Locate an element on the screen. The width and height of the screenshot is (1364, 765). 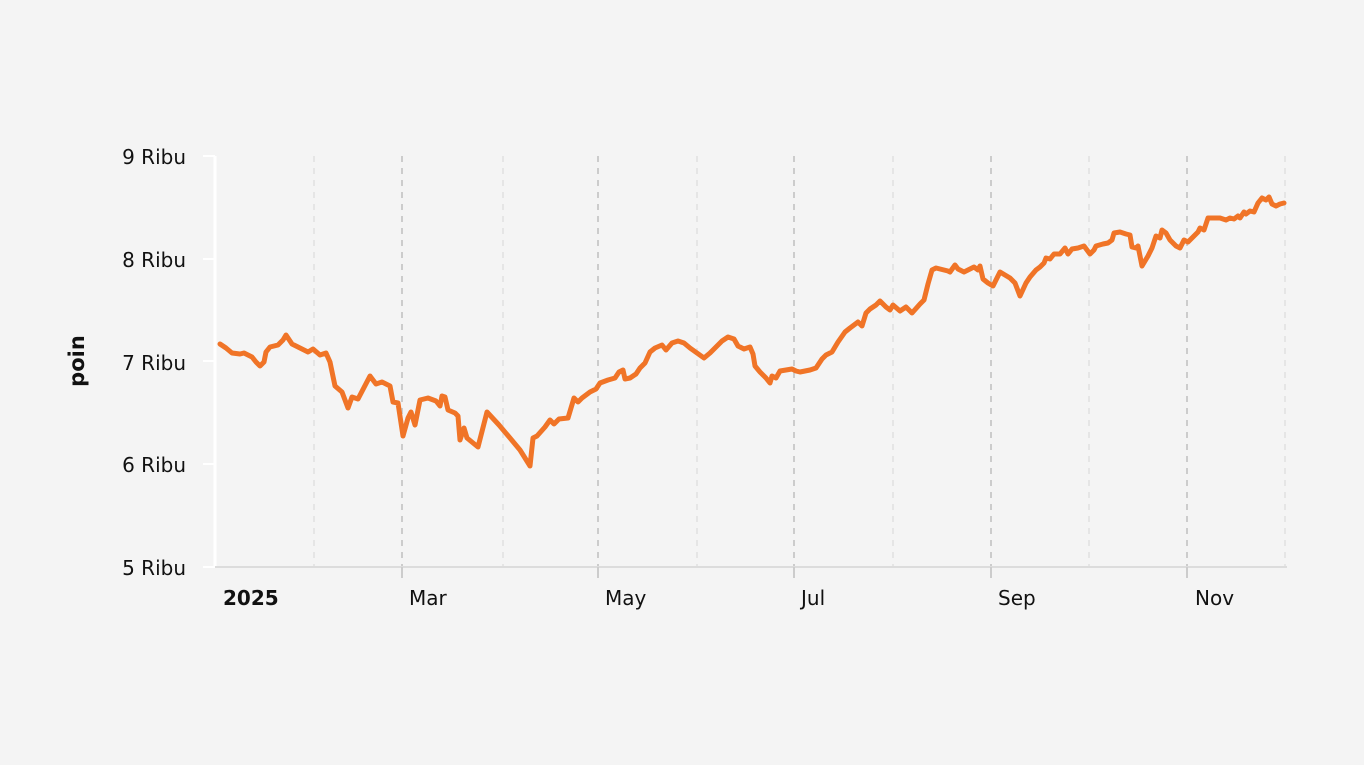
x-tick-label: Nov is located at coordinates (1214, 598).